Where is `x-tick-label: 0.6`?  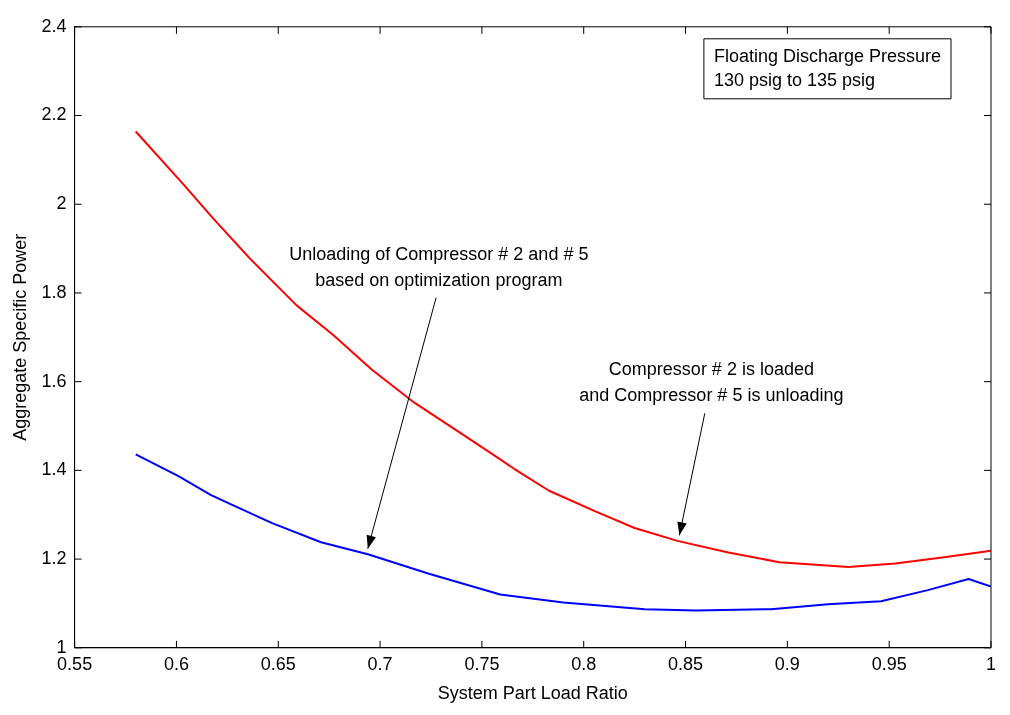
x-tick-label: 0.6 is located at coordinates (176, 663).